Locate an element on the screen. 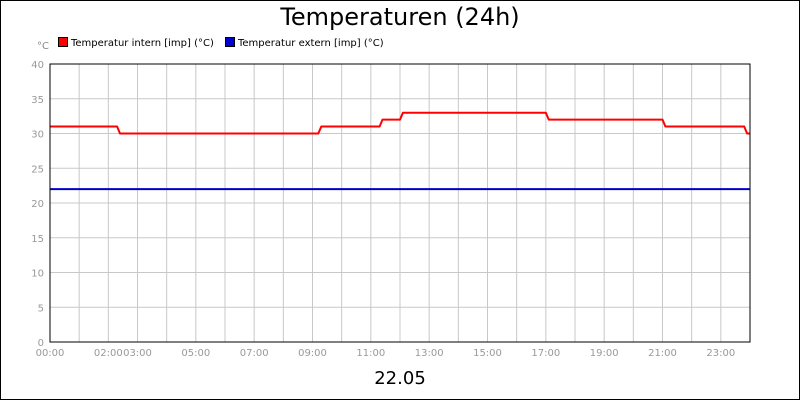 Image resolution: width=800 pixels, height=400 pixels. x-tick-label: 15:00 is located at coordinates (487, 353).